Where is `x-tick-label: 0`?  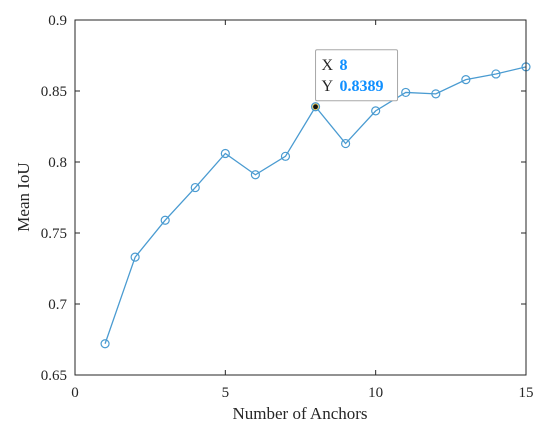 x-tick-label: 0 is located at coordinates (75, 393).